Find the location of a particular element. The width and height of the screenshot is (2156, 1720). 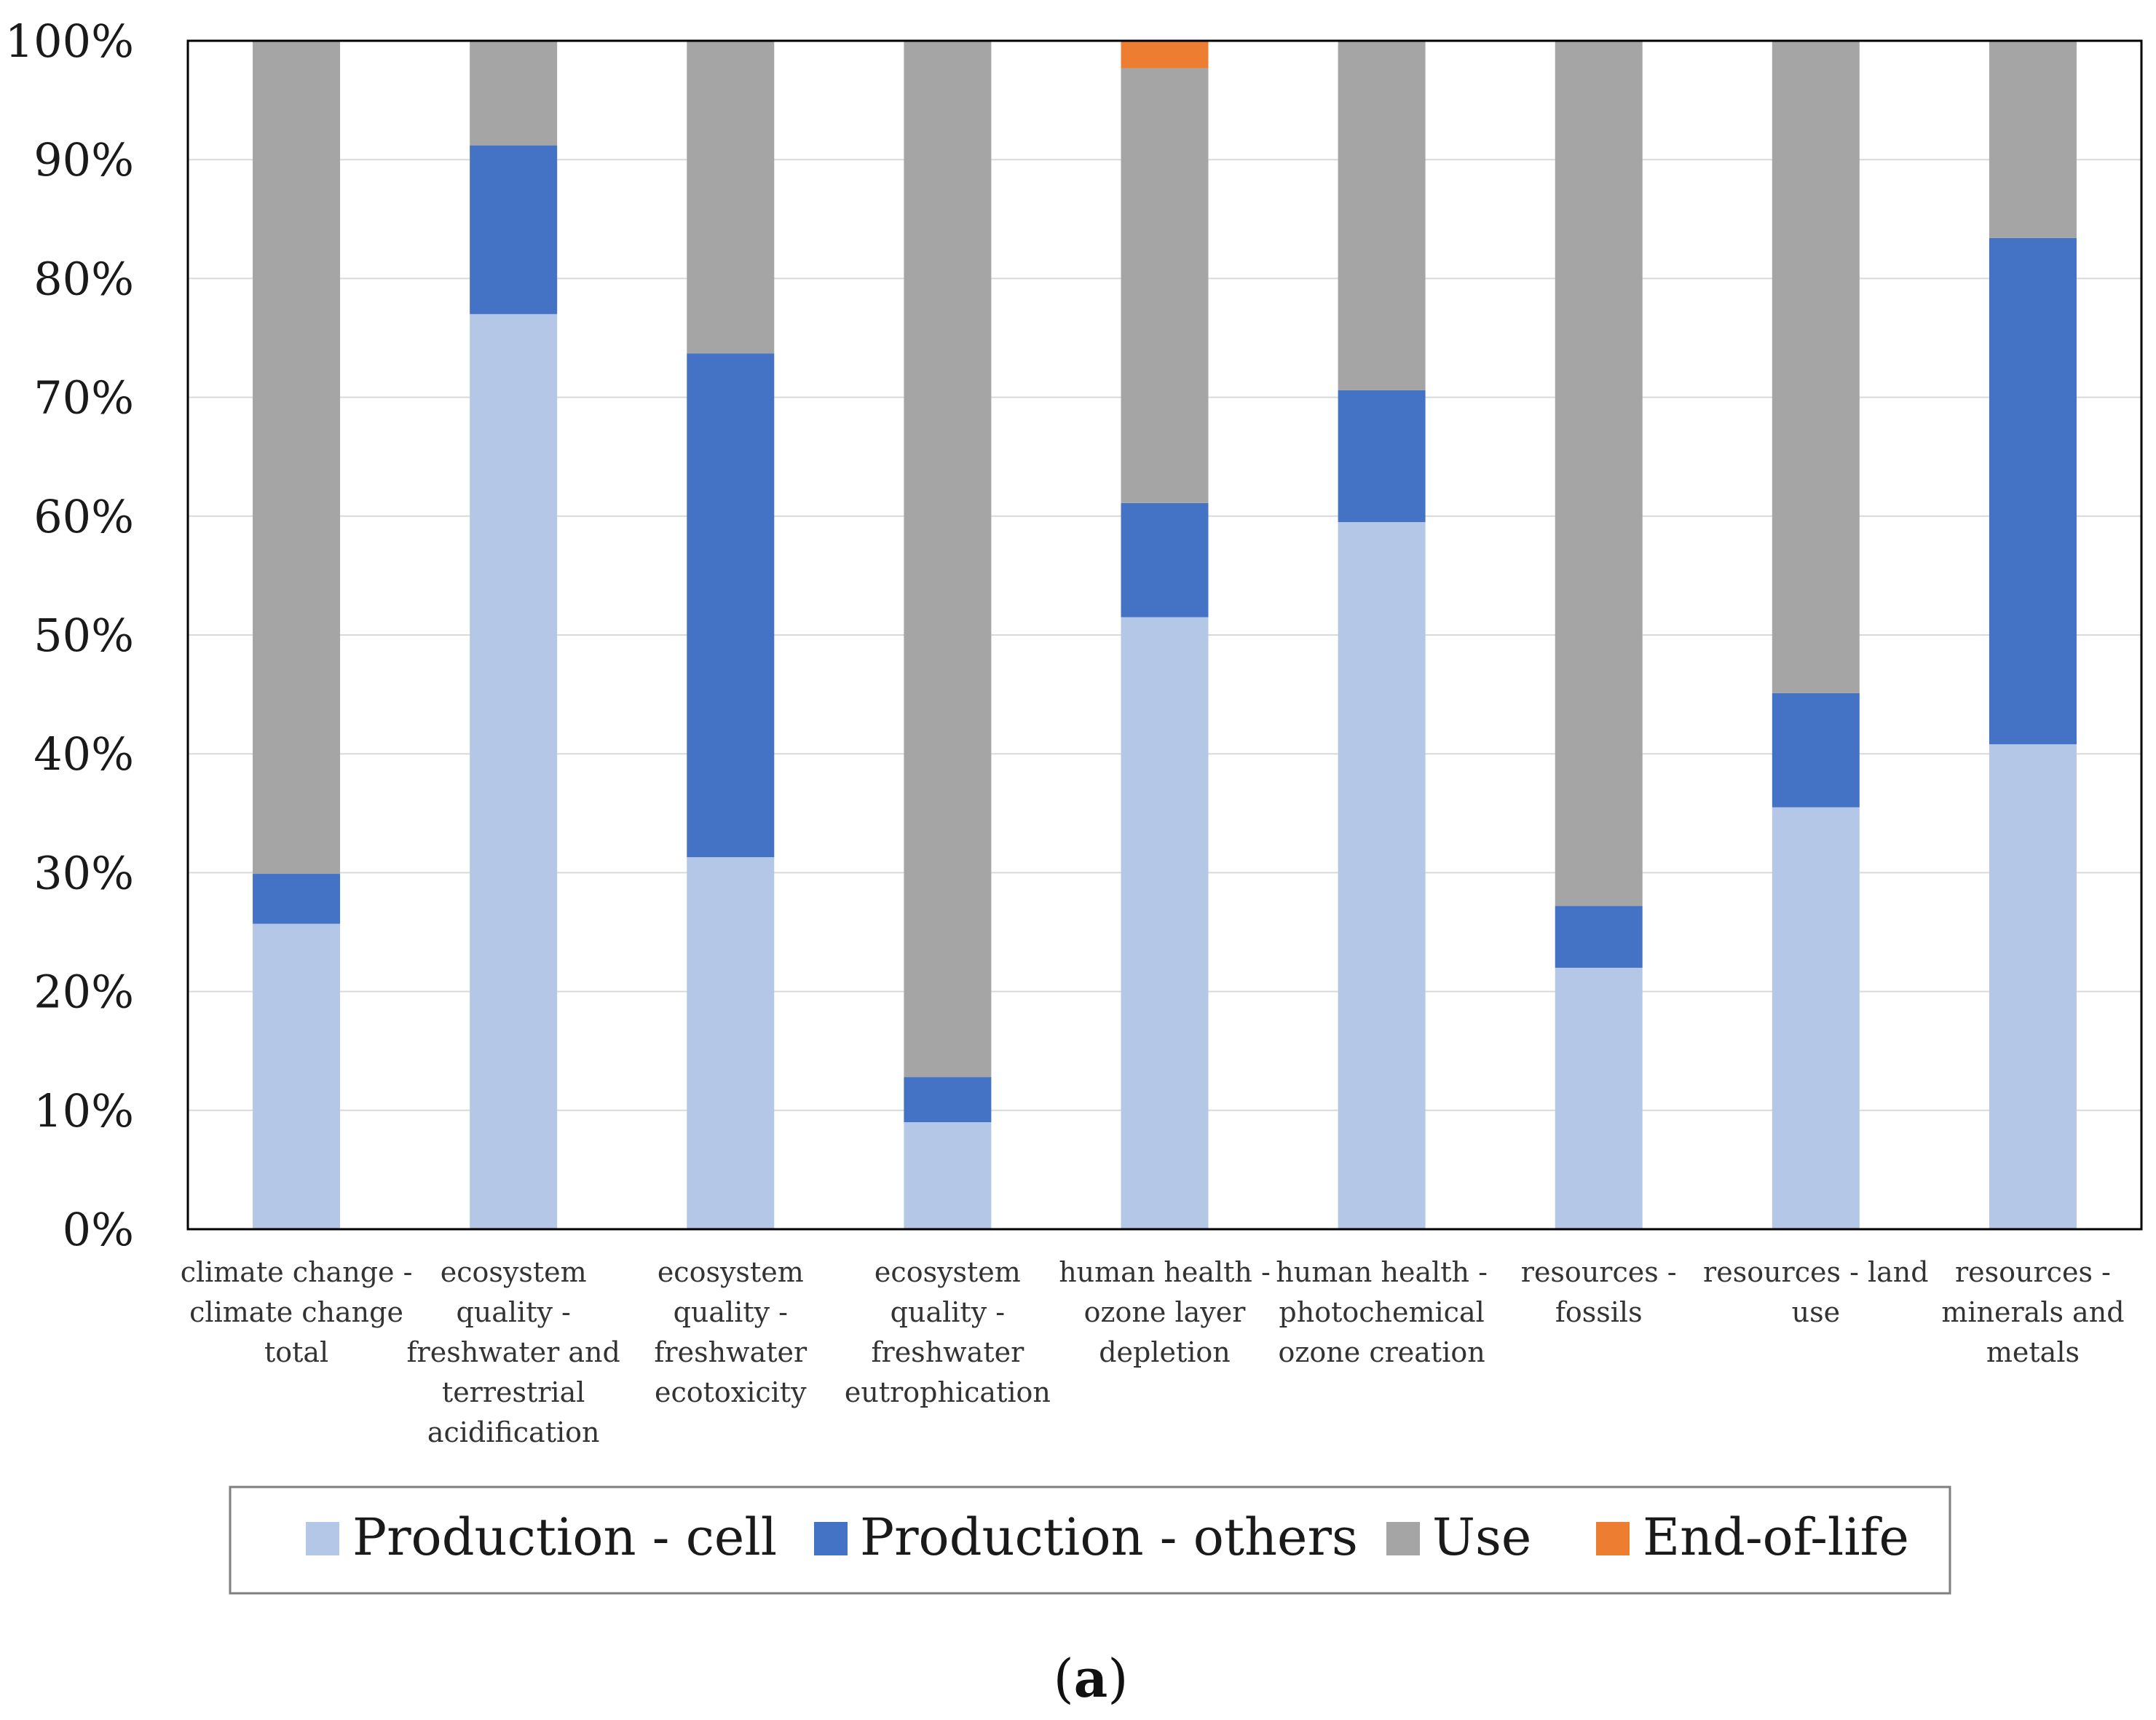

x-category-label: climate change -climate change total is located at coordinates (297, 1312).